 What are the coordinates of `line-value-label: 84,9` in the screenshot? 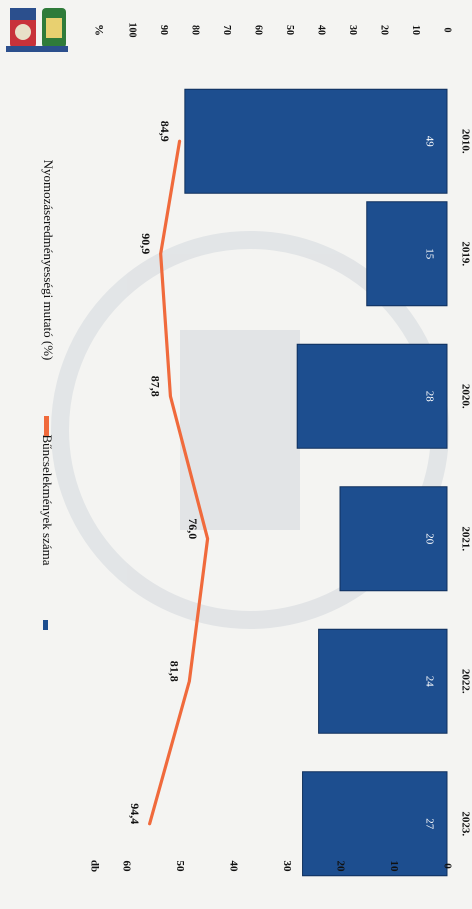 It's located at (165, 131).